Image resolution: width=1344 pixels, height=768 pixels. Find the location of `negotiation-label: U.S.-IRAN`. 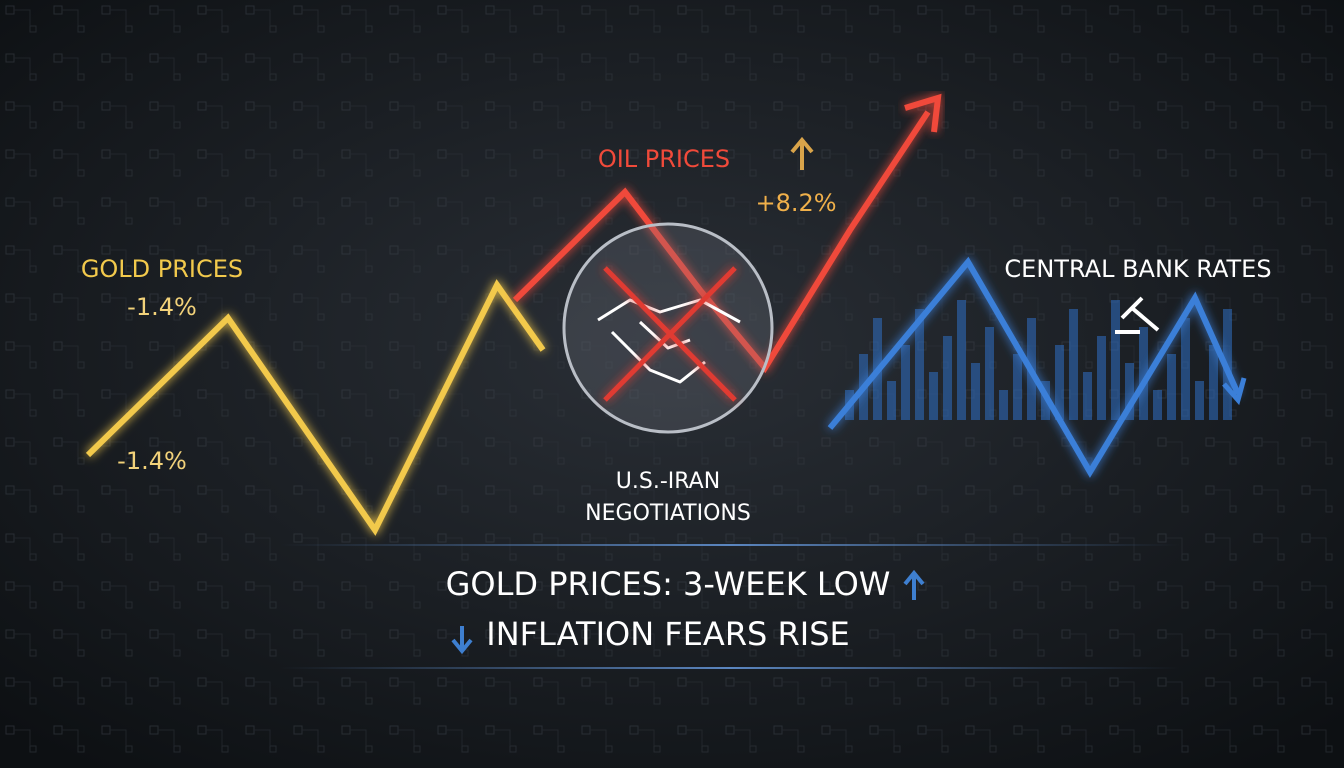

negotiation-label: U.S.-IRAN is located at coordinates (668, 481).